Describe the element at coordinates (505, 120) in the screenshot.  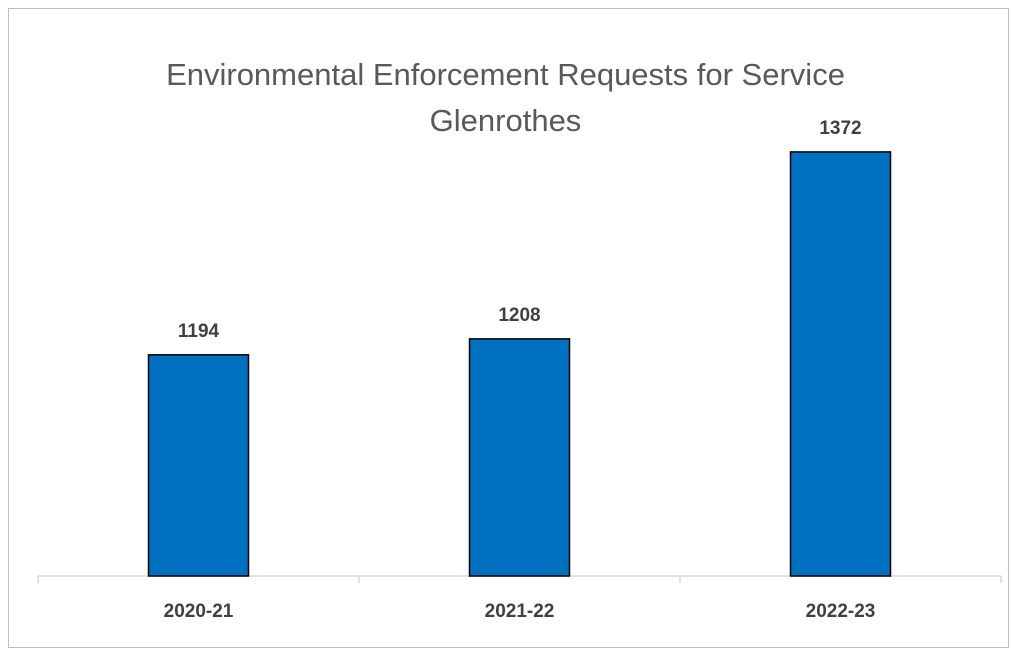
I see `chart-subtitle-line: Glenrothes` at that location.